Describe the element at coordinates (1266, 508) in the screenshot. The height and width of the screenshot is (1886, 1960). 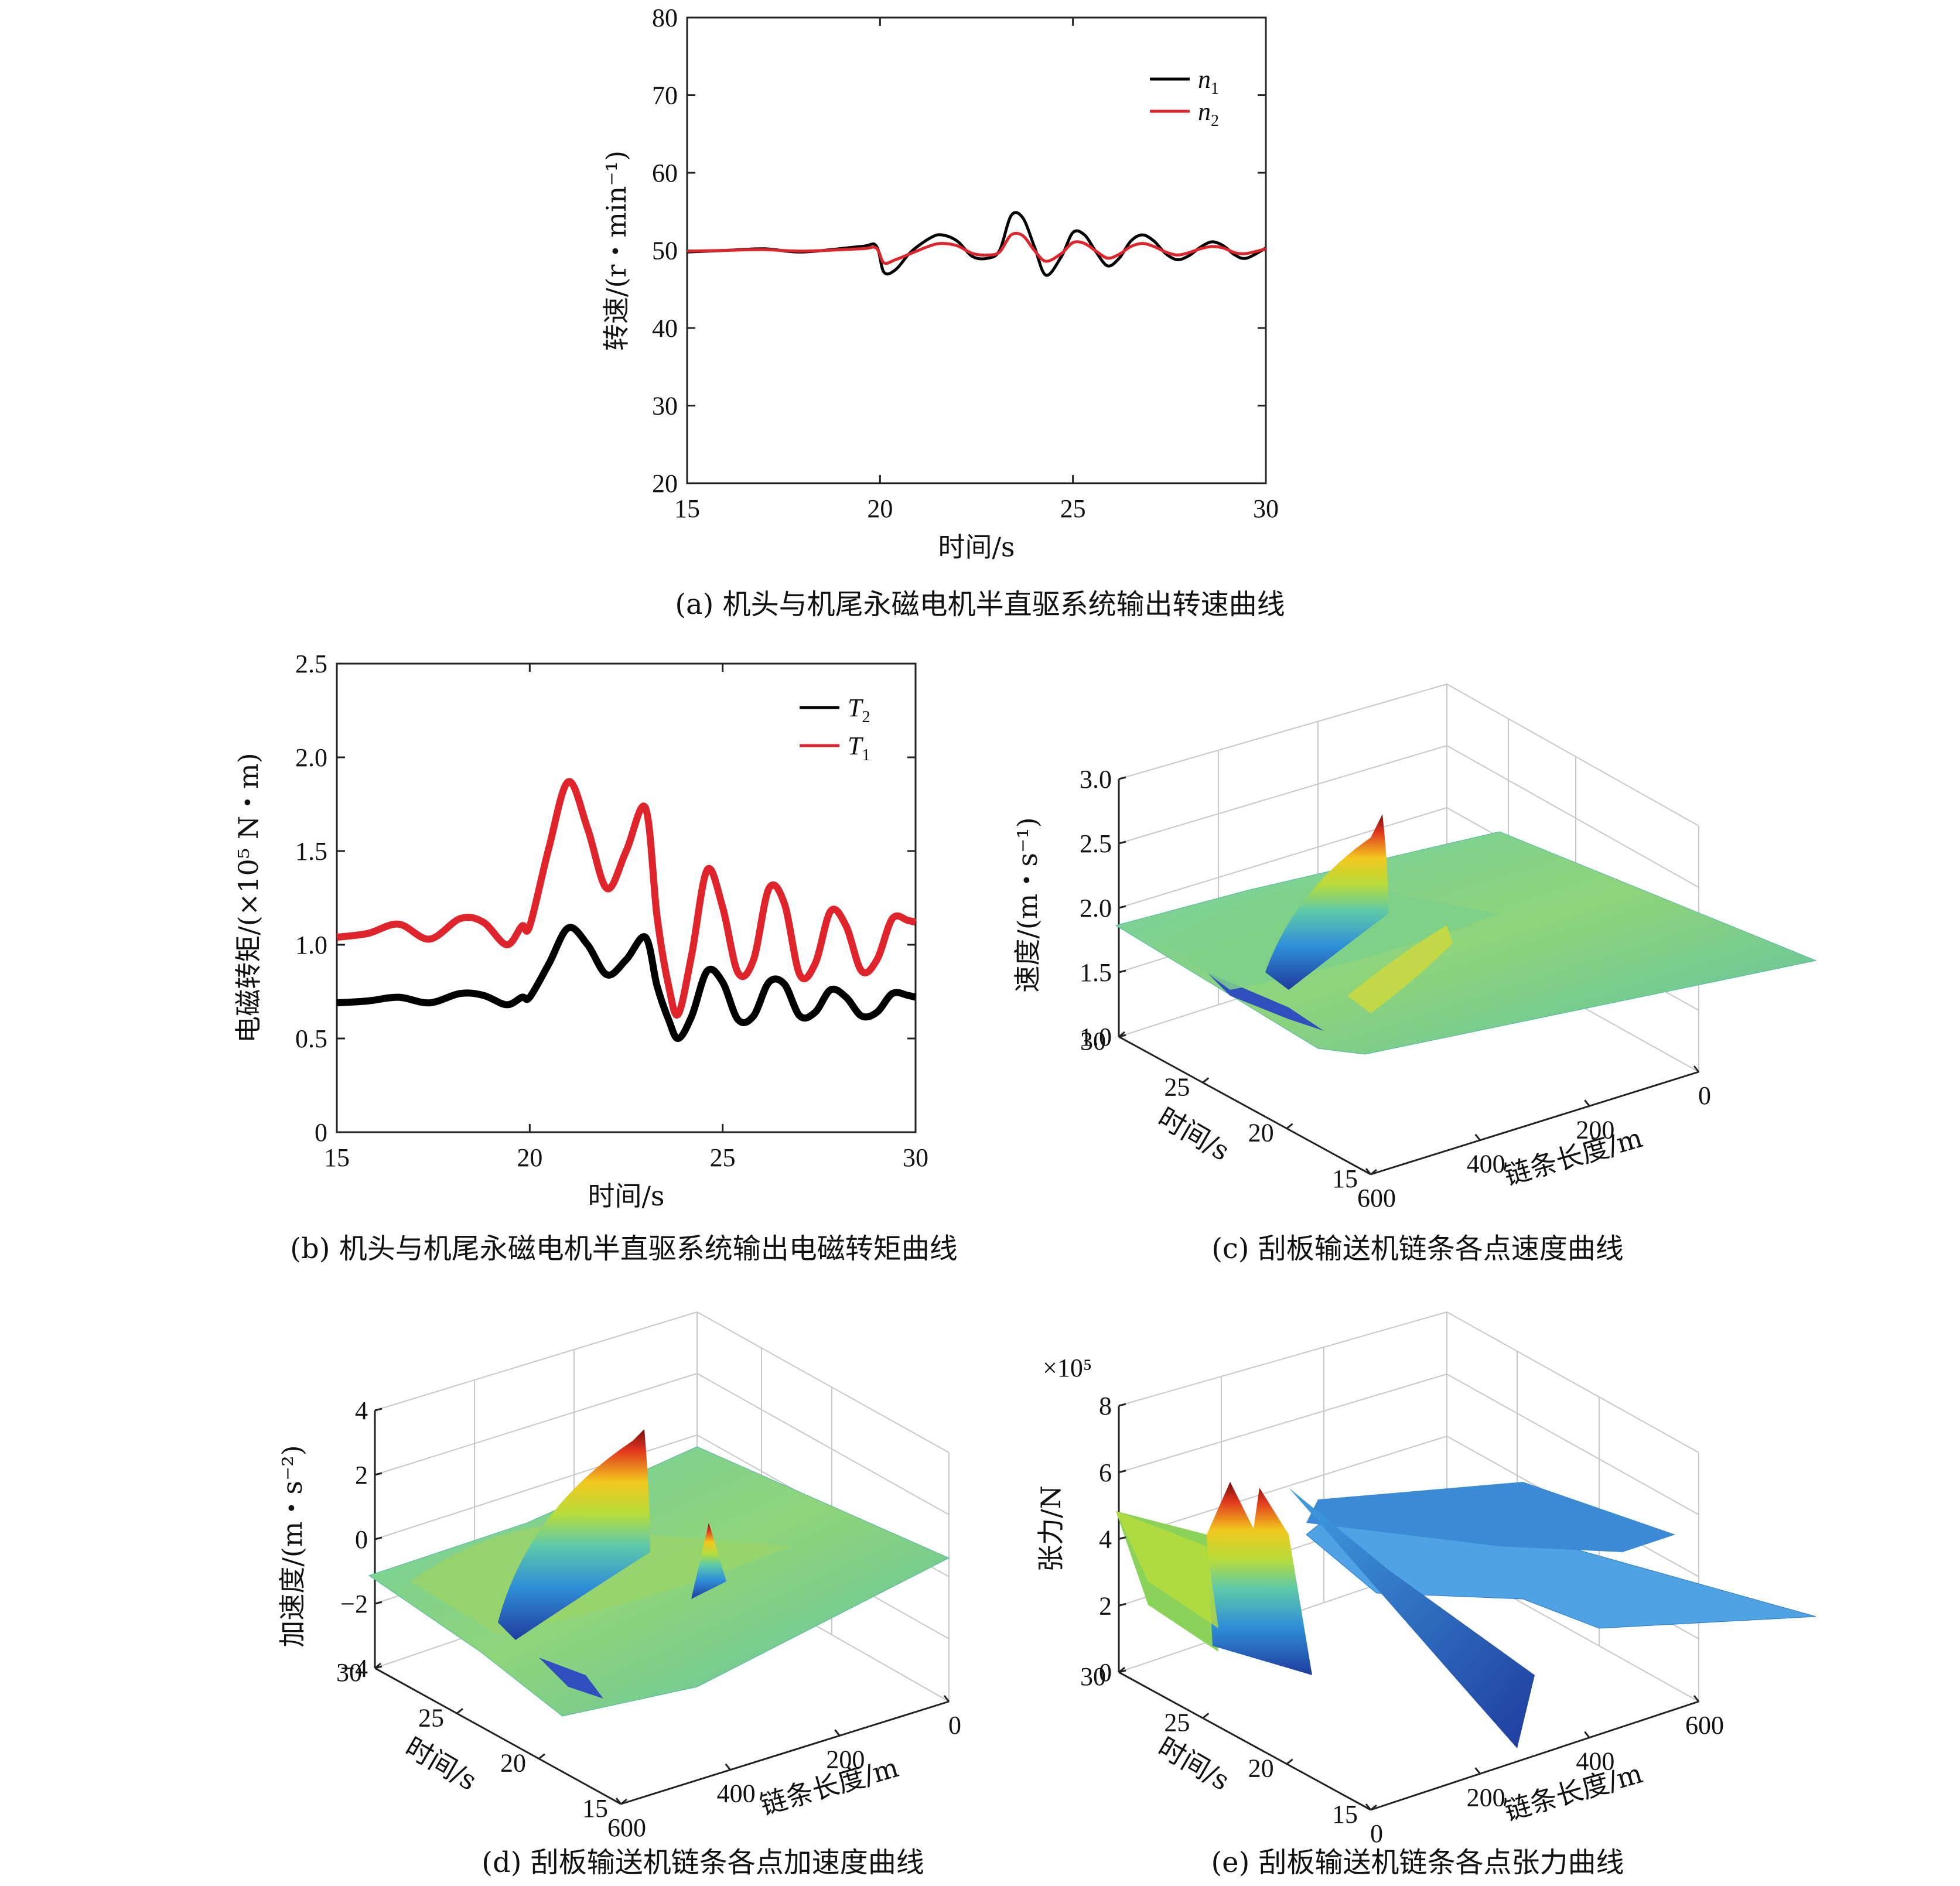
I see `x-tick-label: 30` at that location.